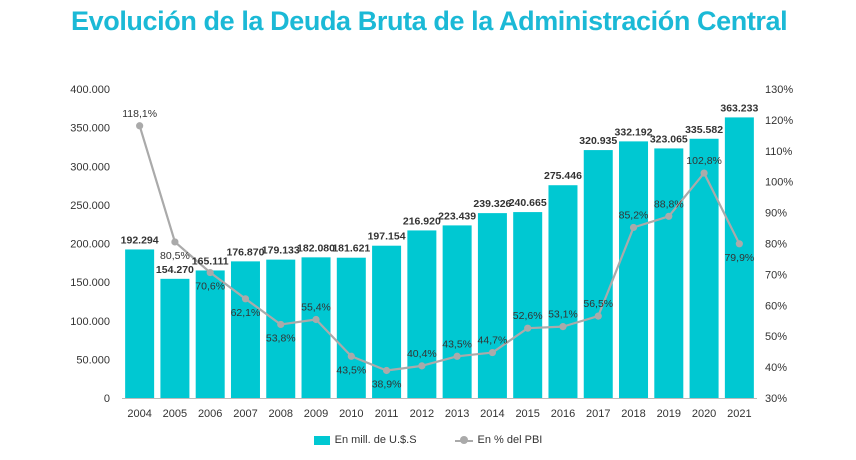  I want to click on pbi-value-label: 53,8%, so click(281, 338).